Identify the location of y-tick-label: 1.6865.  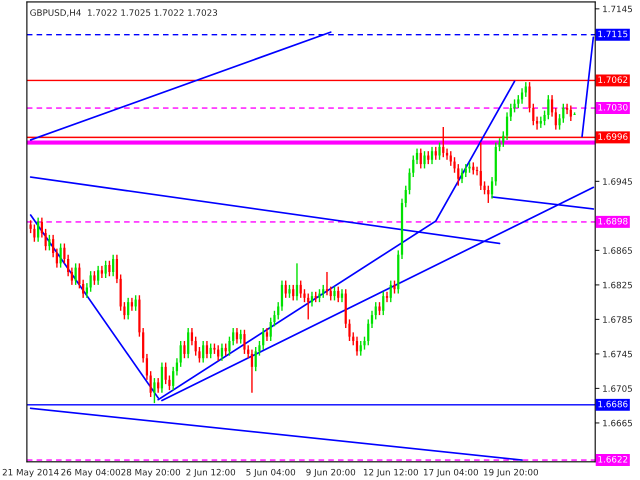
(617, 250).